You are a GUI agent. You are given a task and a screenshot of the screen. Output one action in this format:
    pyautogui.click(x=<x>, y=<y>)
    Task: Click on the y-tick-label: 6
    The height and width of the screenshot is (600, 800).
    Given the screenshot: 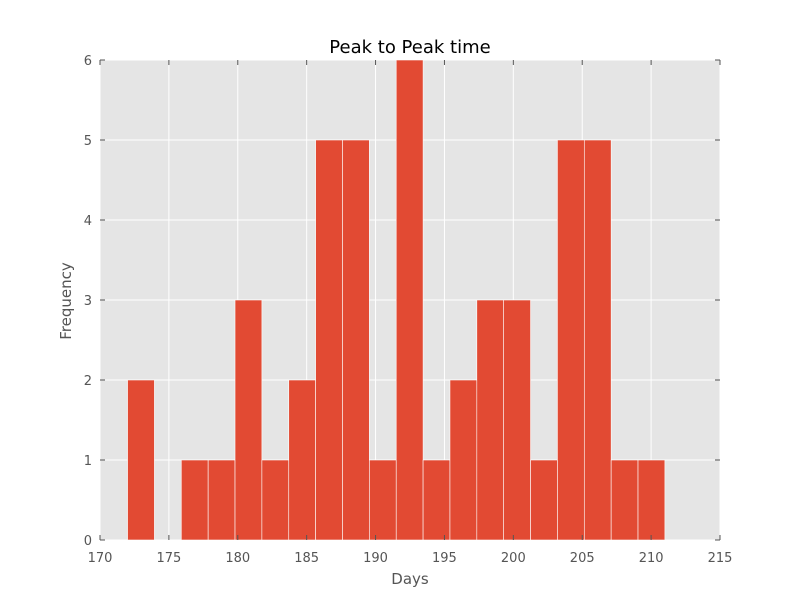 What is the action you would take?
    pyautogui.click(x=88, y=61)
    